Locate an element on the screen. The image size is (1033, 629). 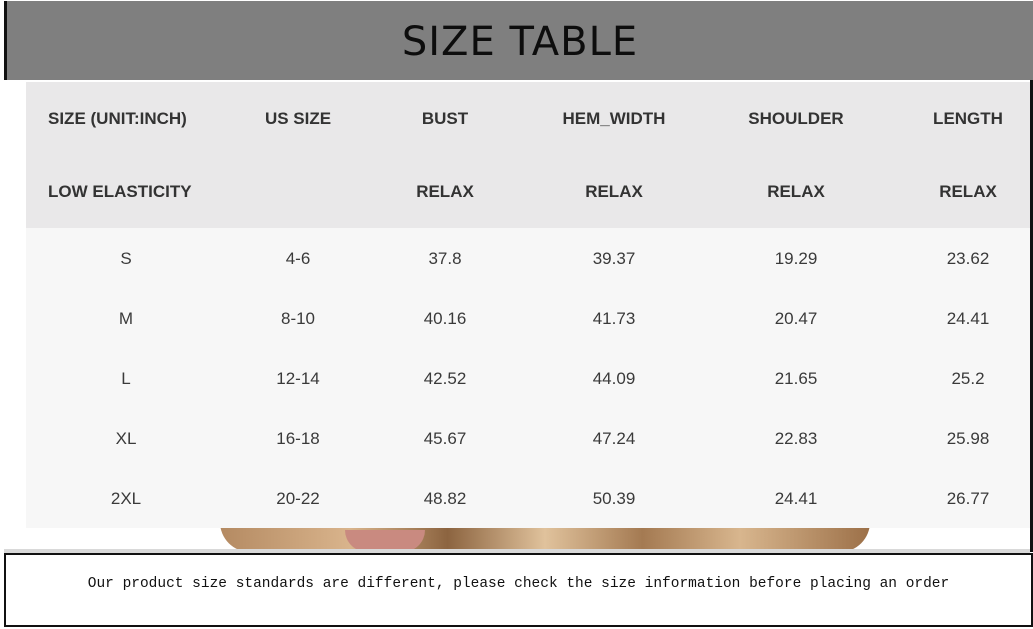
table-cell: 42.52 is located at coordinates (445, 378).